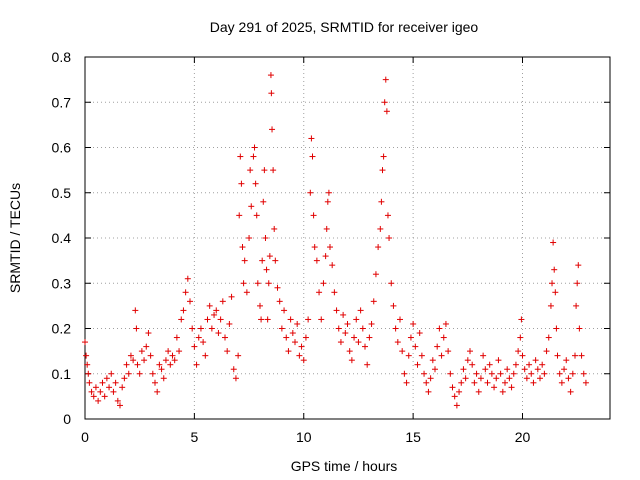 Image resolution: width=640 pixels, height=480 pixels. I want to click on y-tick-label: 0.1, so click(62, 374).